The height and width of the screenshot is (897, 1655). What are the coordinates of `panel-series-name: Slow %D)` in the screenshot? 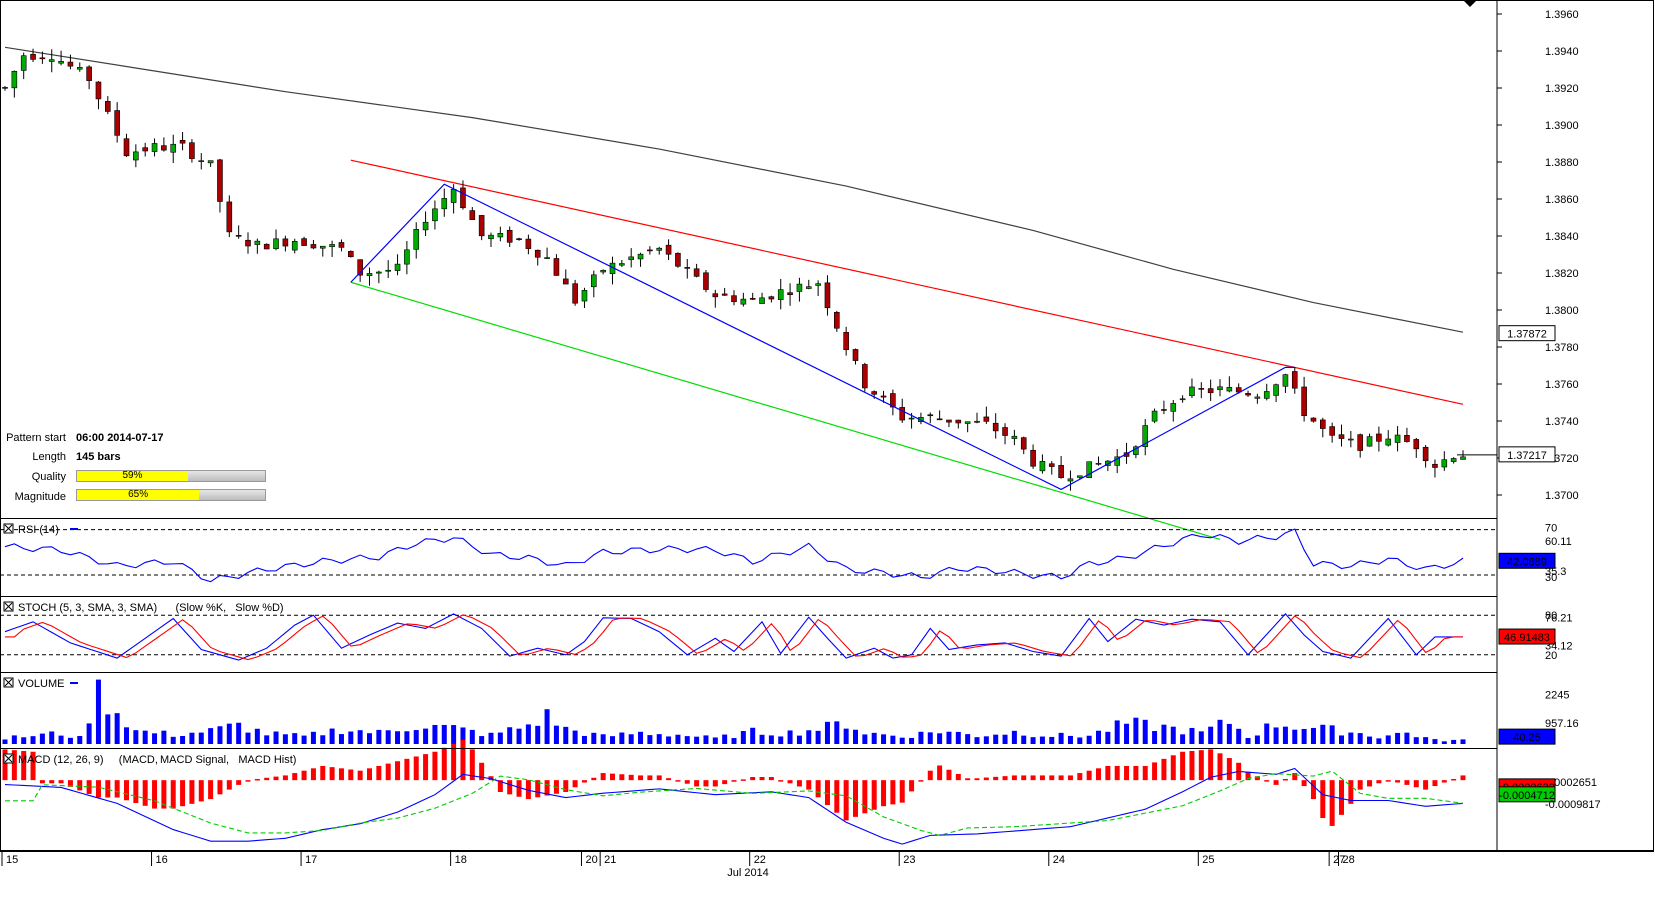 It's located at (259, 608).